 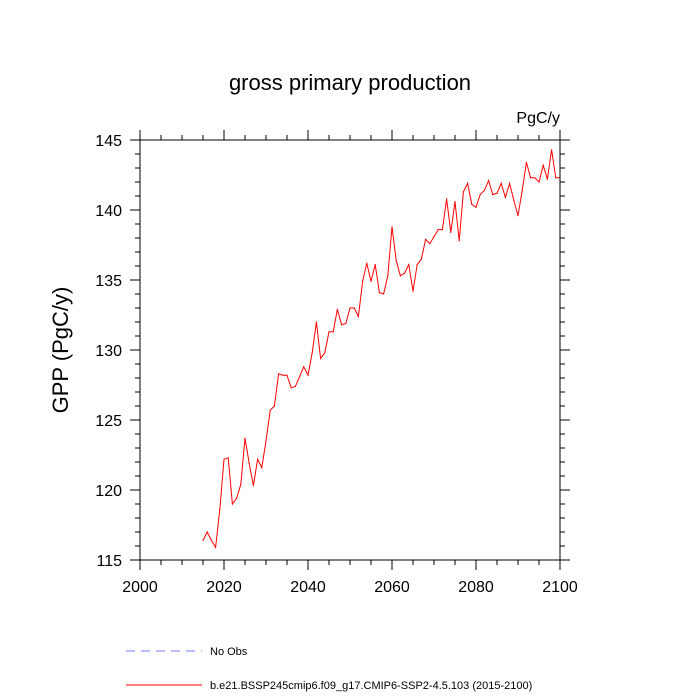 What do you see at coordinates (224, 587) in the screenshot?
I see `x-tick-label: 2020` at bounding box center [224, 587].